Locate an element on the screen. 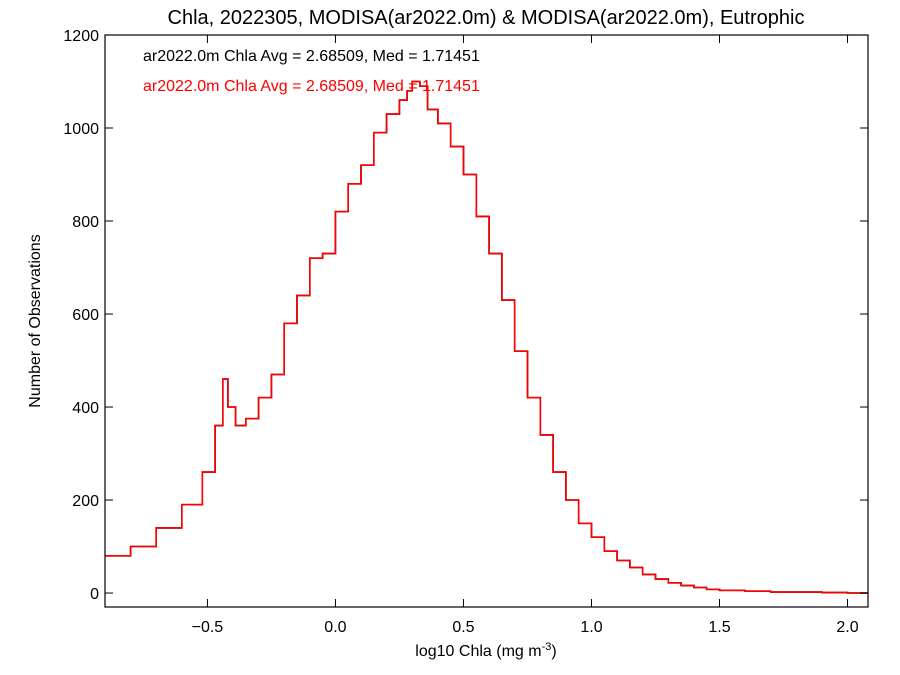 The height and width of the screenshot is (675, 900). y-tick-label: 200 is located at coordinates (85, 501).